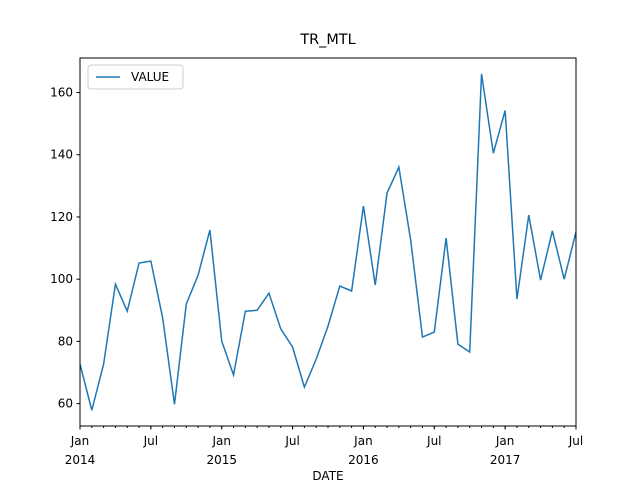 This screenshot has width=640, height=480. What do you see at coordinates (61, 155) in the screenshot?
I see `y-tick-label: 140` at bounding box center [61, 155].